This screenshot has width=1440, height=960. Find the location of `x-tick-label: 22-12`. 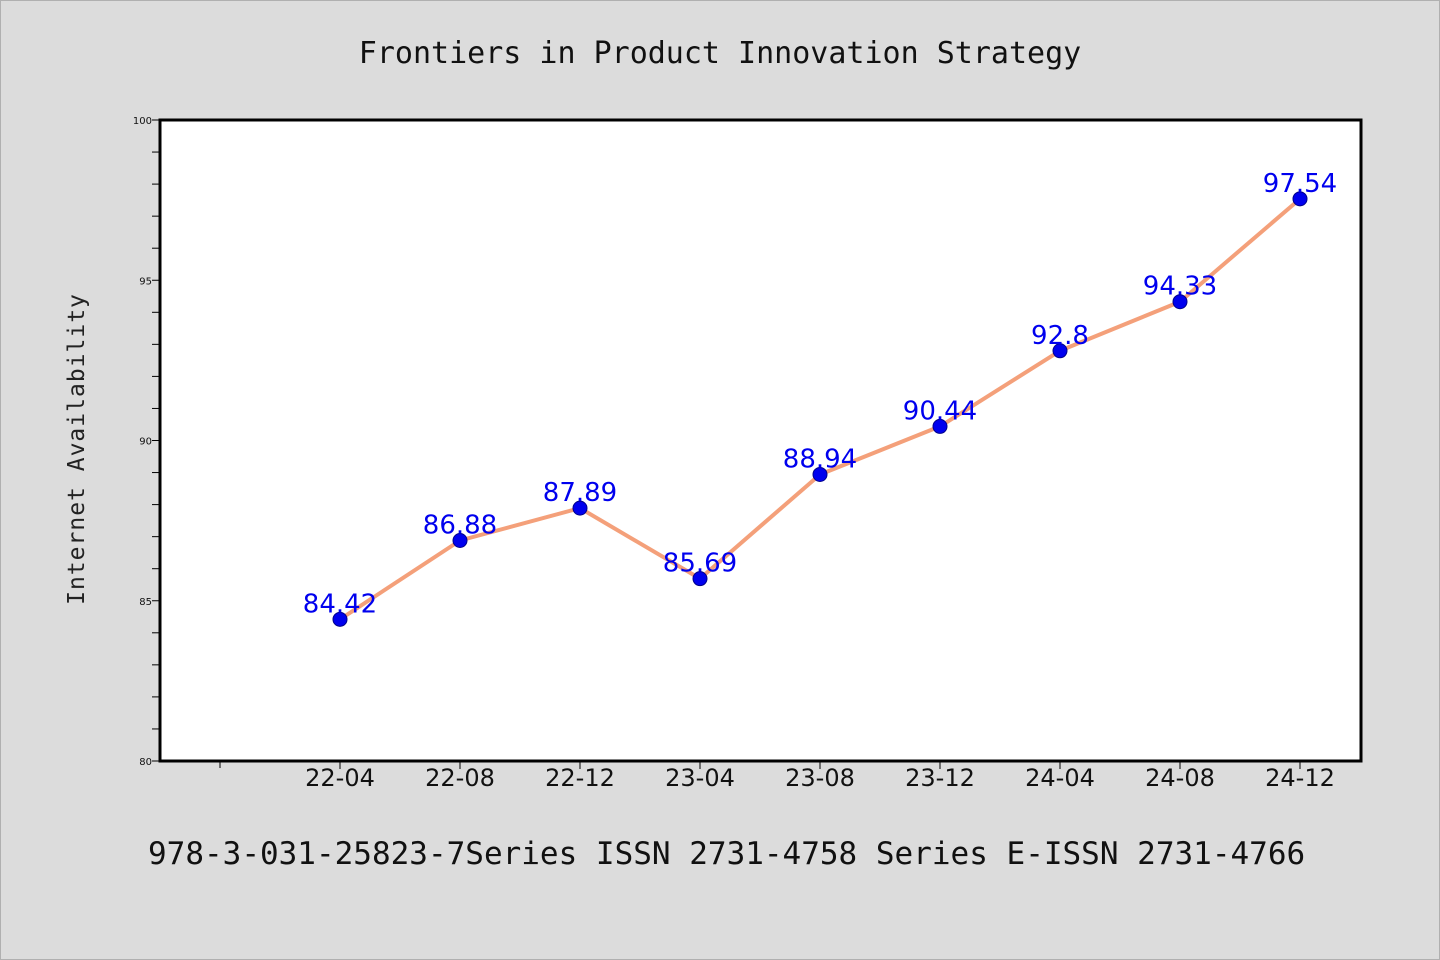

x-tick-label: 22-12 is located at coordinates (580, 778).